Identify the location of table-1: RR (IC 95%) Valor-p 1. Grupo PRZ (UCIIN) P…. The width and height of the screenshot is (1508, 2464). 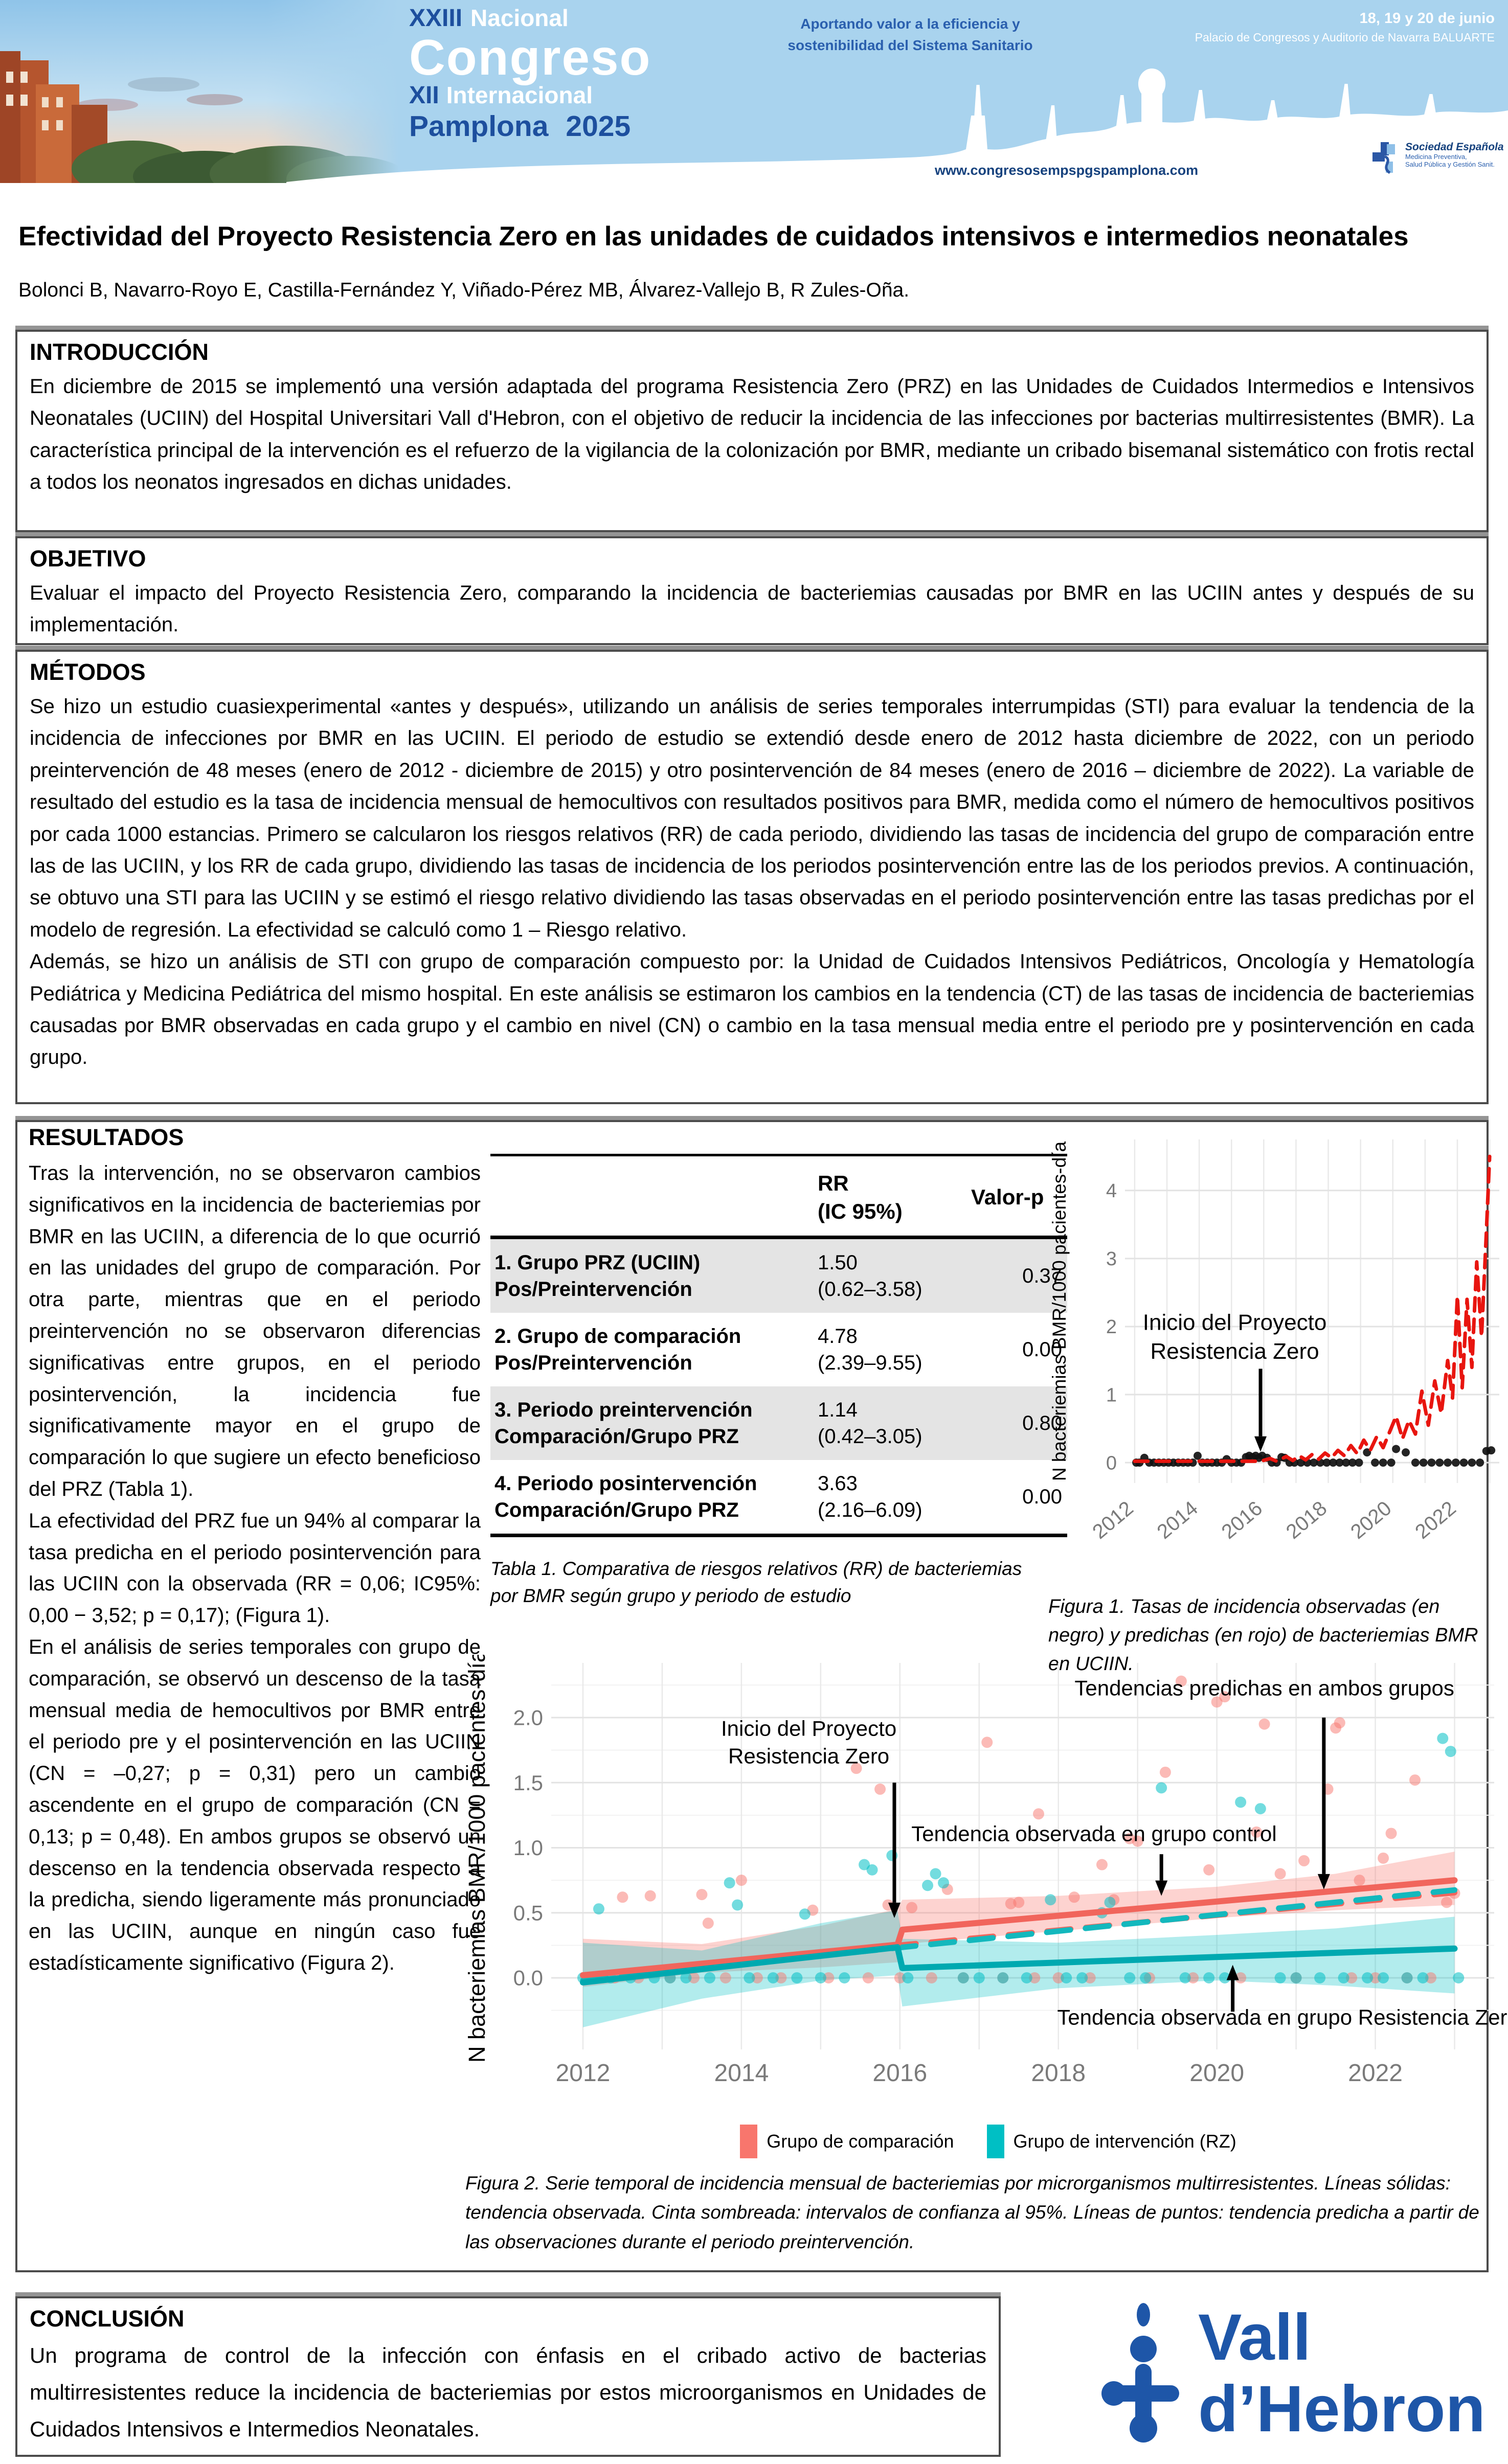
(778, 1346).